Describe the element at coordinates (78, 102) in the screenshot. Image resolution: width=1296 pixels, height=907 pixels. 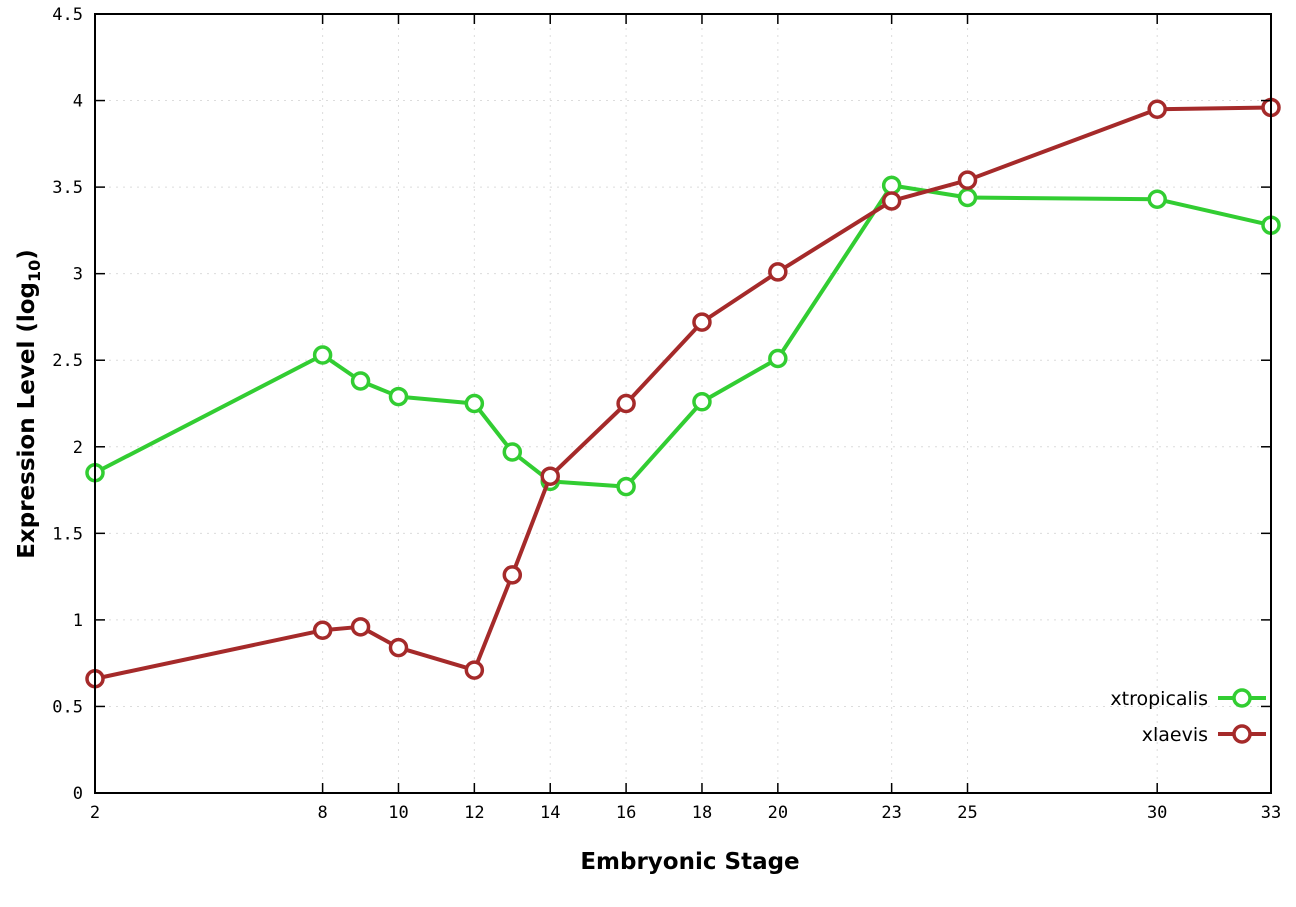
I see `y-tick-label: 4` at that location.